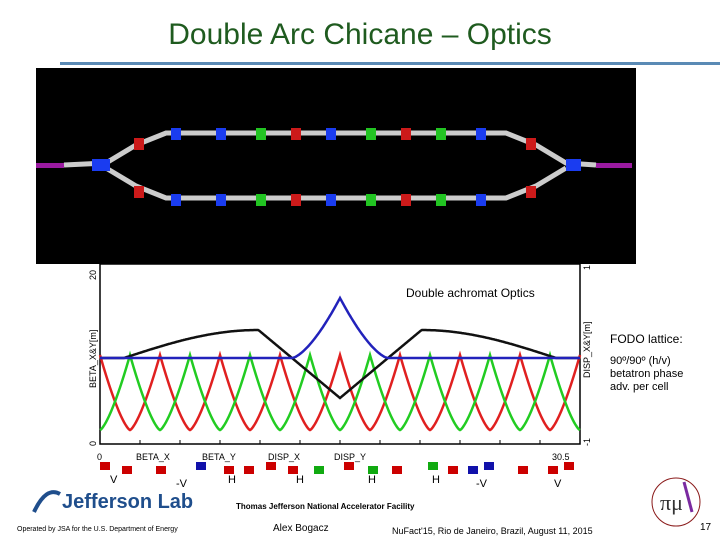 The width and height of the screenshot is (720, 540). I want to click on legend-beta-x: BETA_X, so click(153, 457).